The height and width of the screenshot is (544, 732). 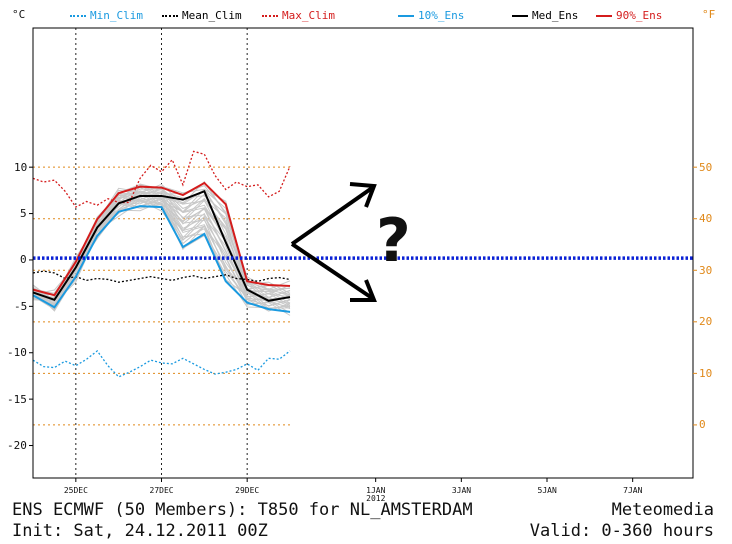 What do you see at coordinates (706, 322) in the screenshot?
I see `f-tick-label: 20` at bounding box center [706, 322].